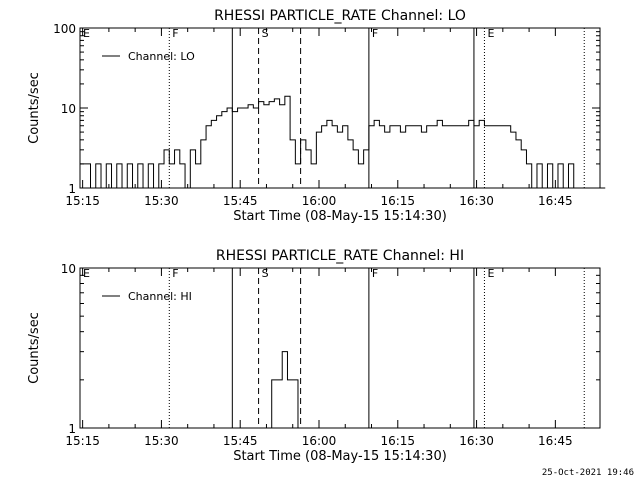  I want to click on panel-1-event-marker-label: S, so click(265, 33).